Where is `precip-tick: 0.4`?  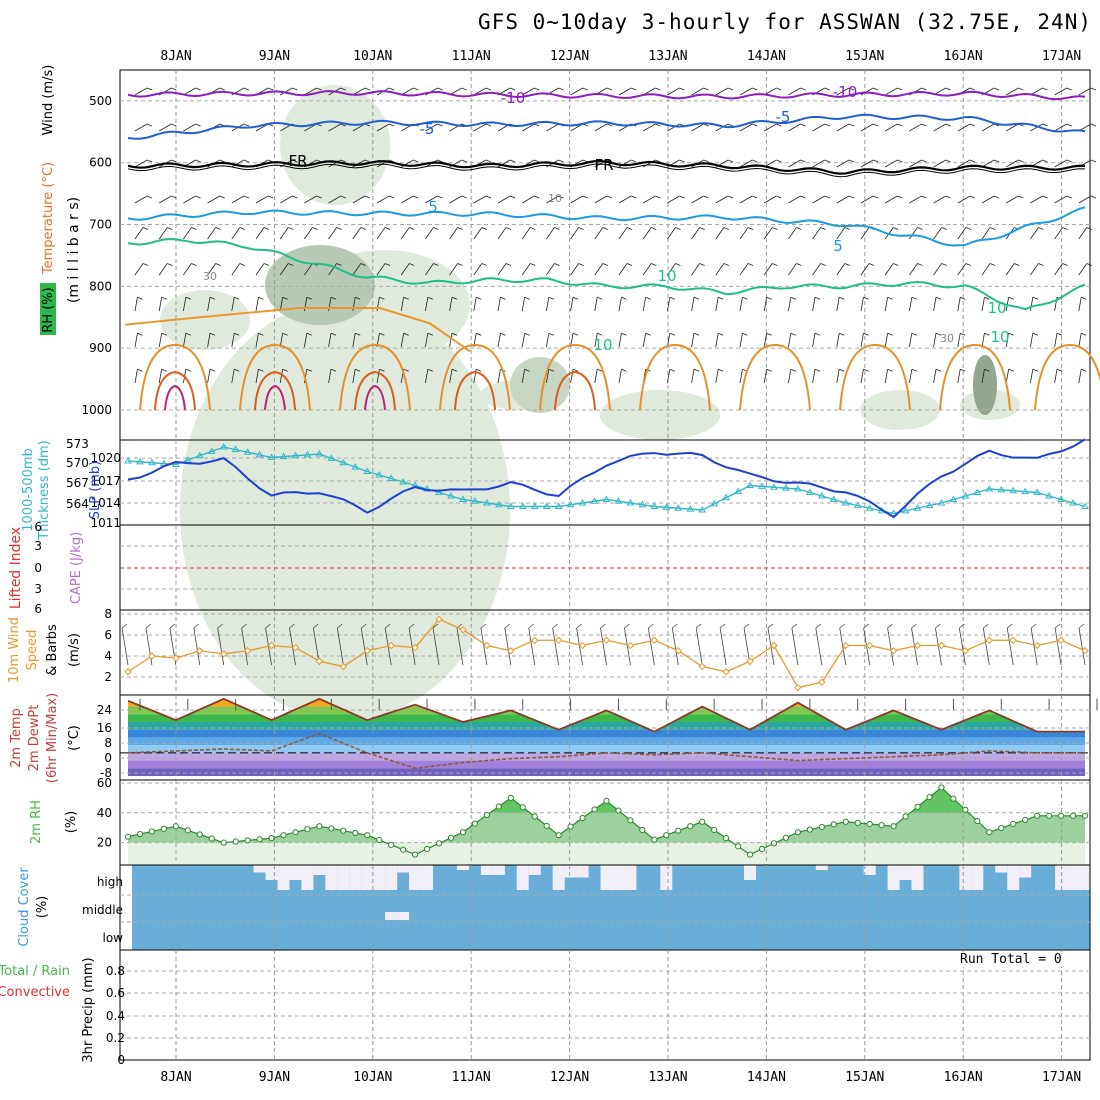 precip-tick: 0.4 is located at coordinates (115, 1016).